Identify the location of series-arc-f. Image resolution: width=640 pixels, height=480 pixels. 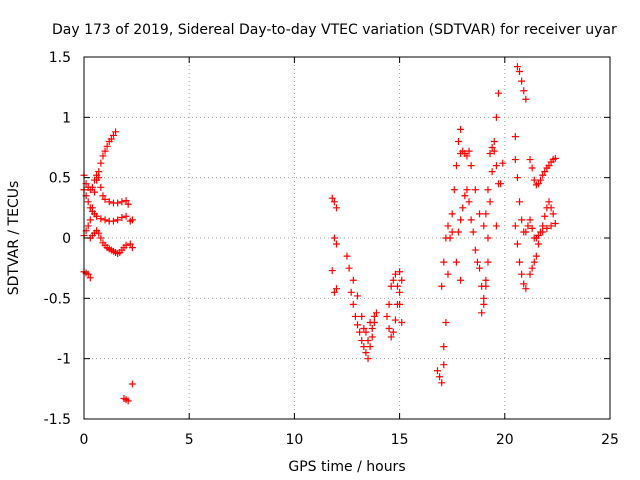
(354, 278).